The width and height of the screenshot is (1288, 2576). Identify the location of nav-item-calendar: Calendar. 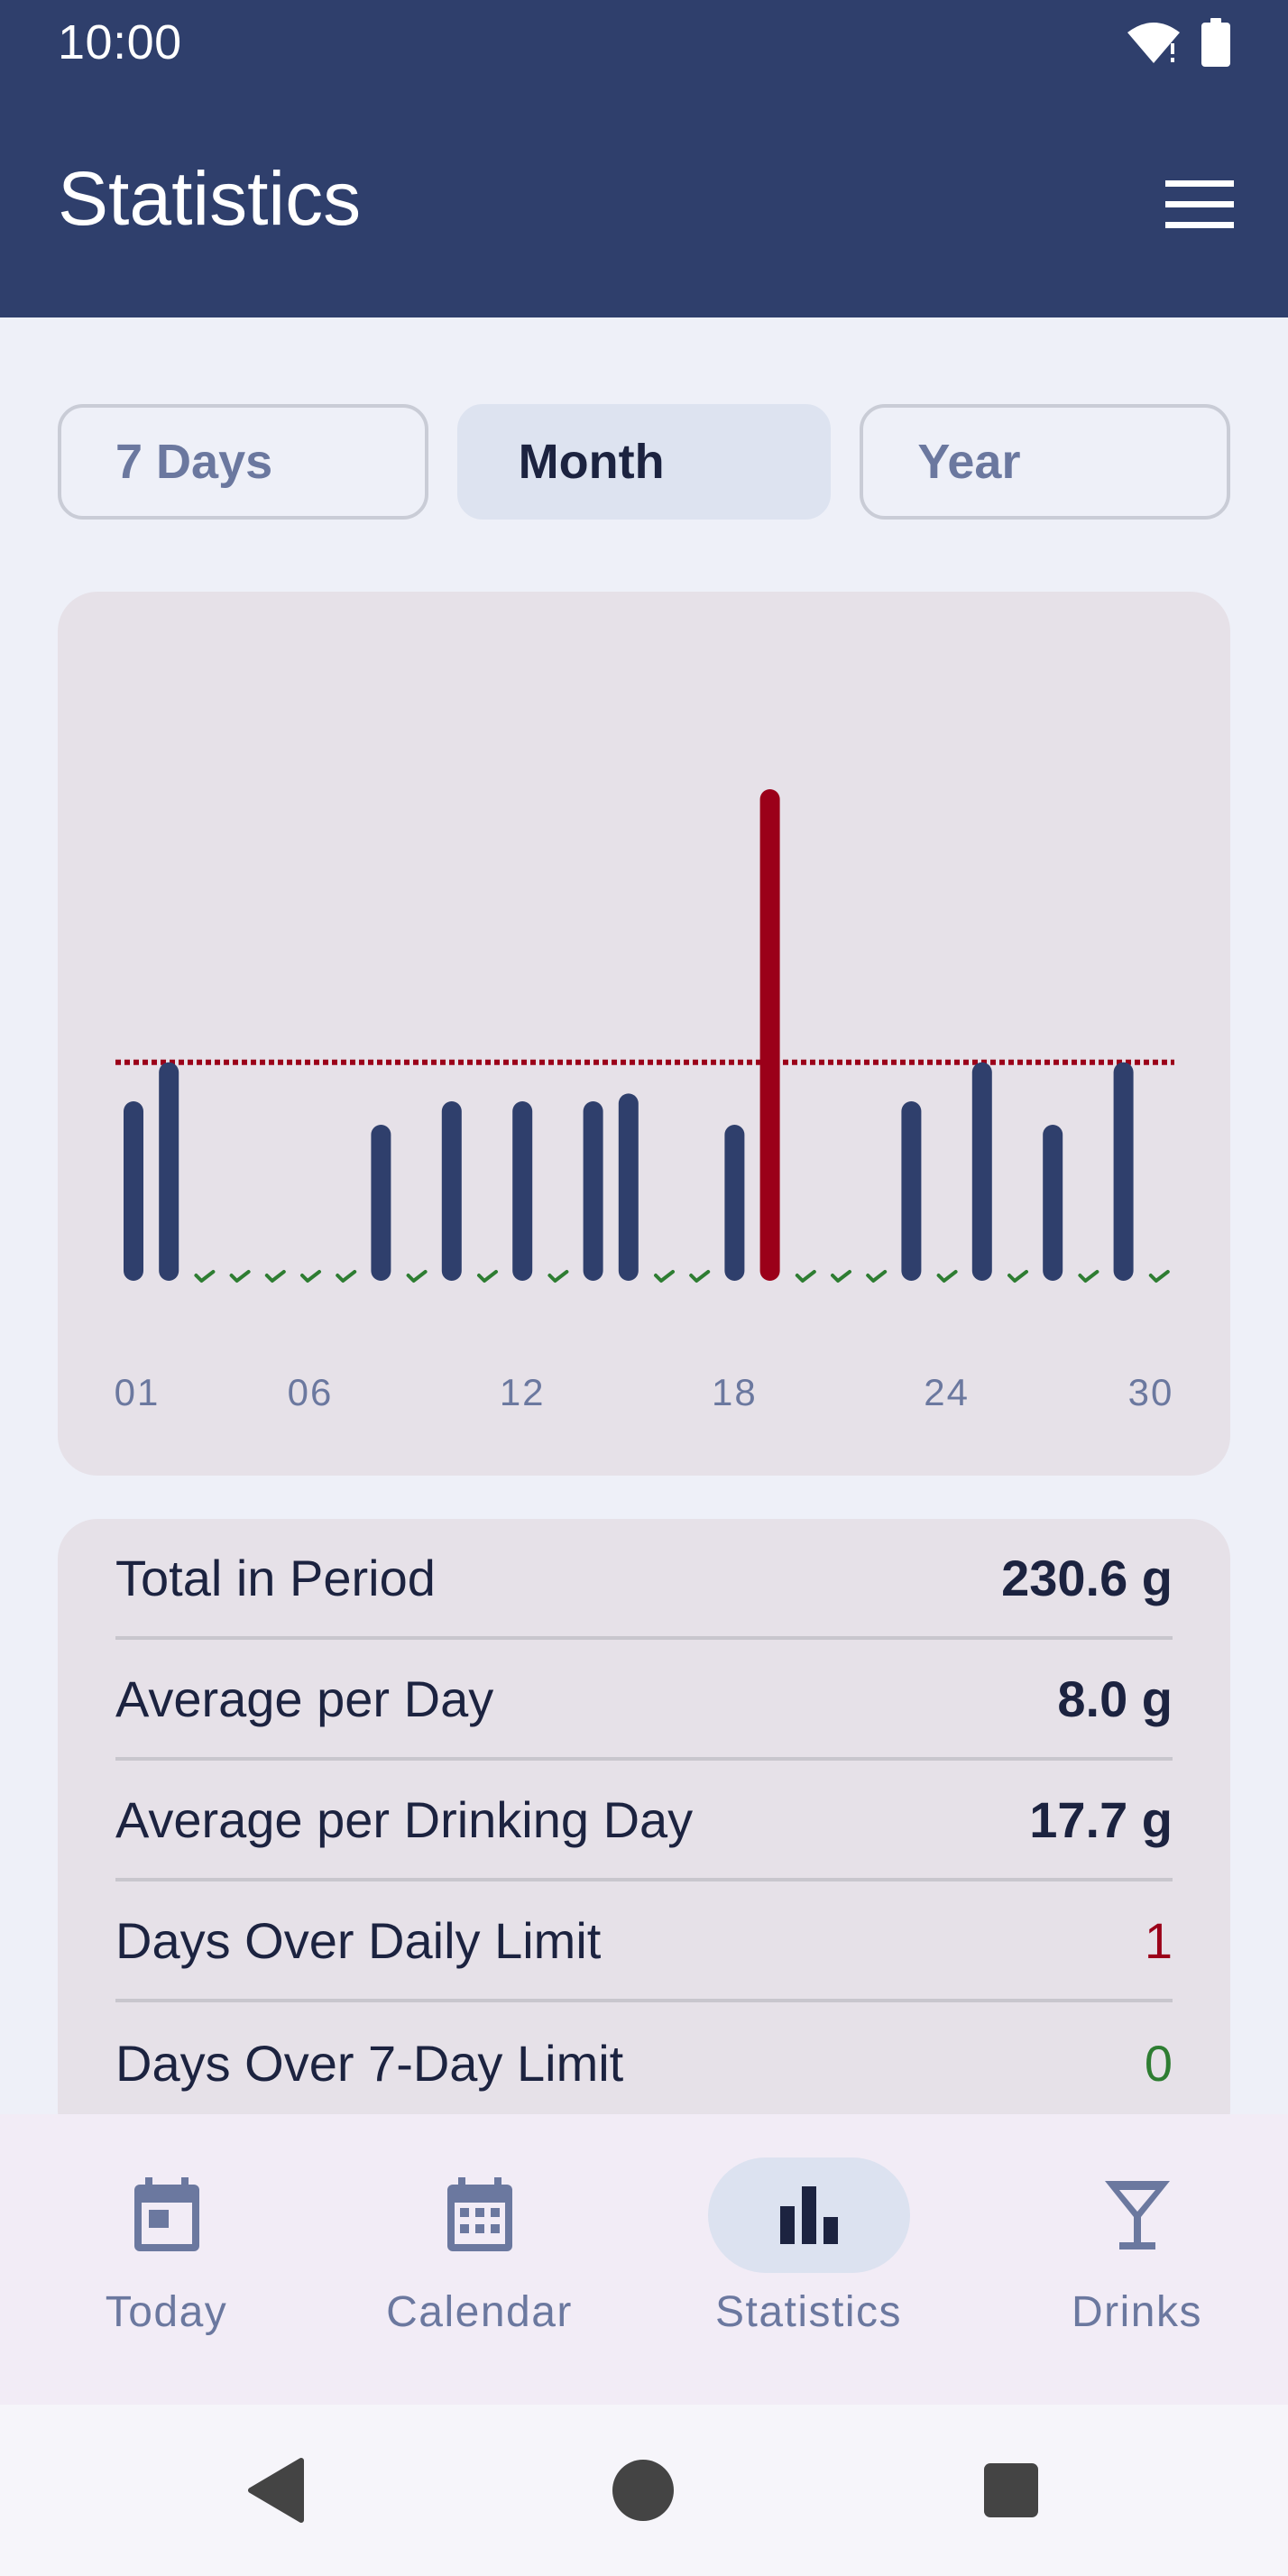
(479, 2259).